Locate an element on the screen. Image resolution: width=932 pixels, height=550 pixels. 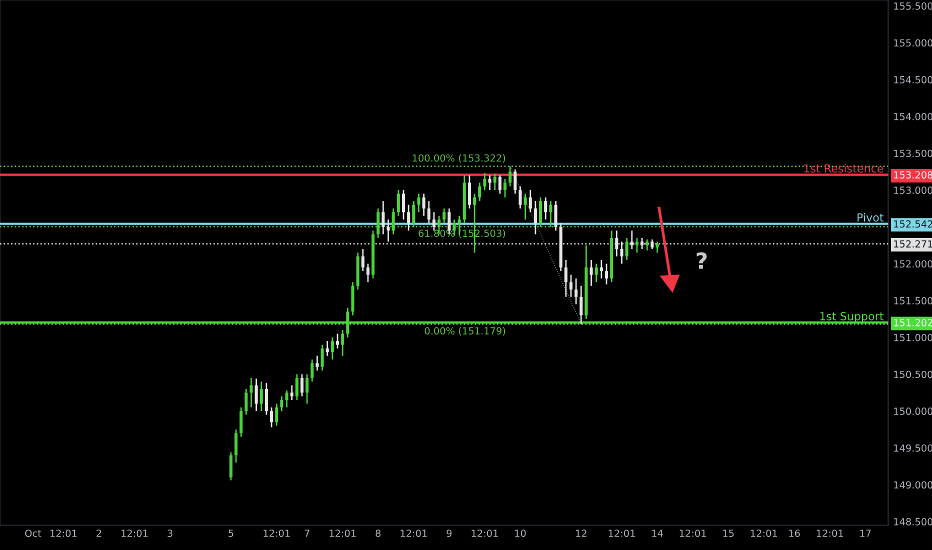
x-tick-label: 5 is located at coordinates (231, 533).